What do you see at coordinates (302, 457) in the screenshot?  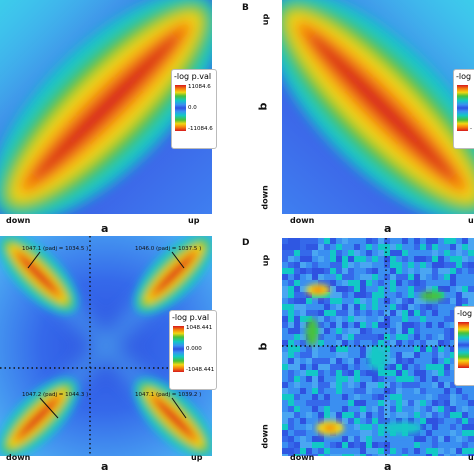 I see `panel-d-x-tick-low: down` at bounding box center [302, 457].